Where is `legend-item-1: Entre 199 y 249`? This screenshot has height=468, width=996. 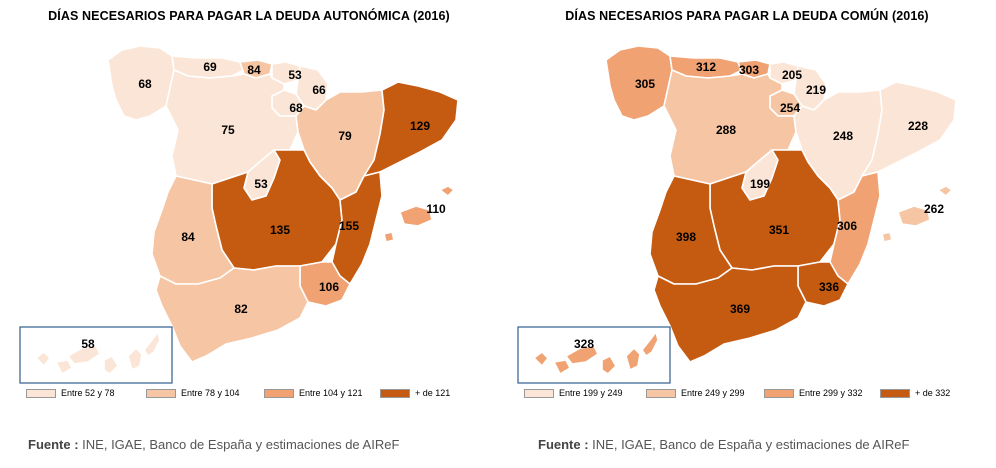
legend-item-1: Entre 199 y 249 is located at coordinates (585, 393).